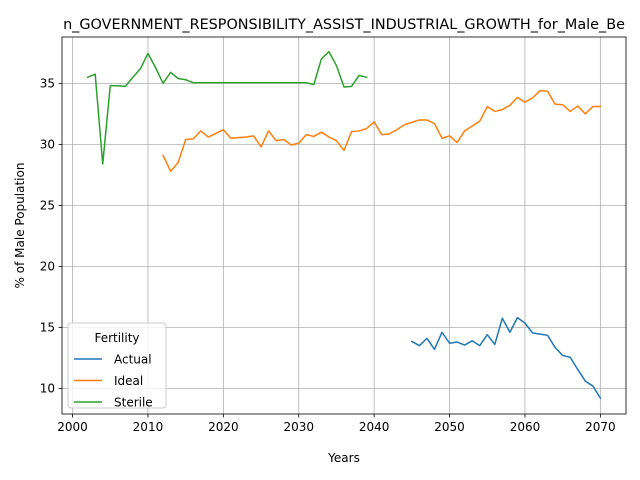  Describe the element at coordinates (47, 267) in the screenshot. I see `y-tick-label: 20` at that location.